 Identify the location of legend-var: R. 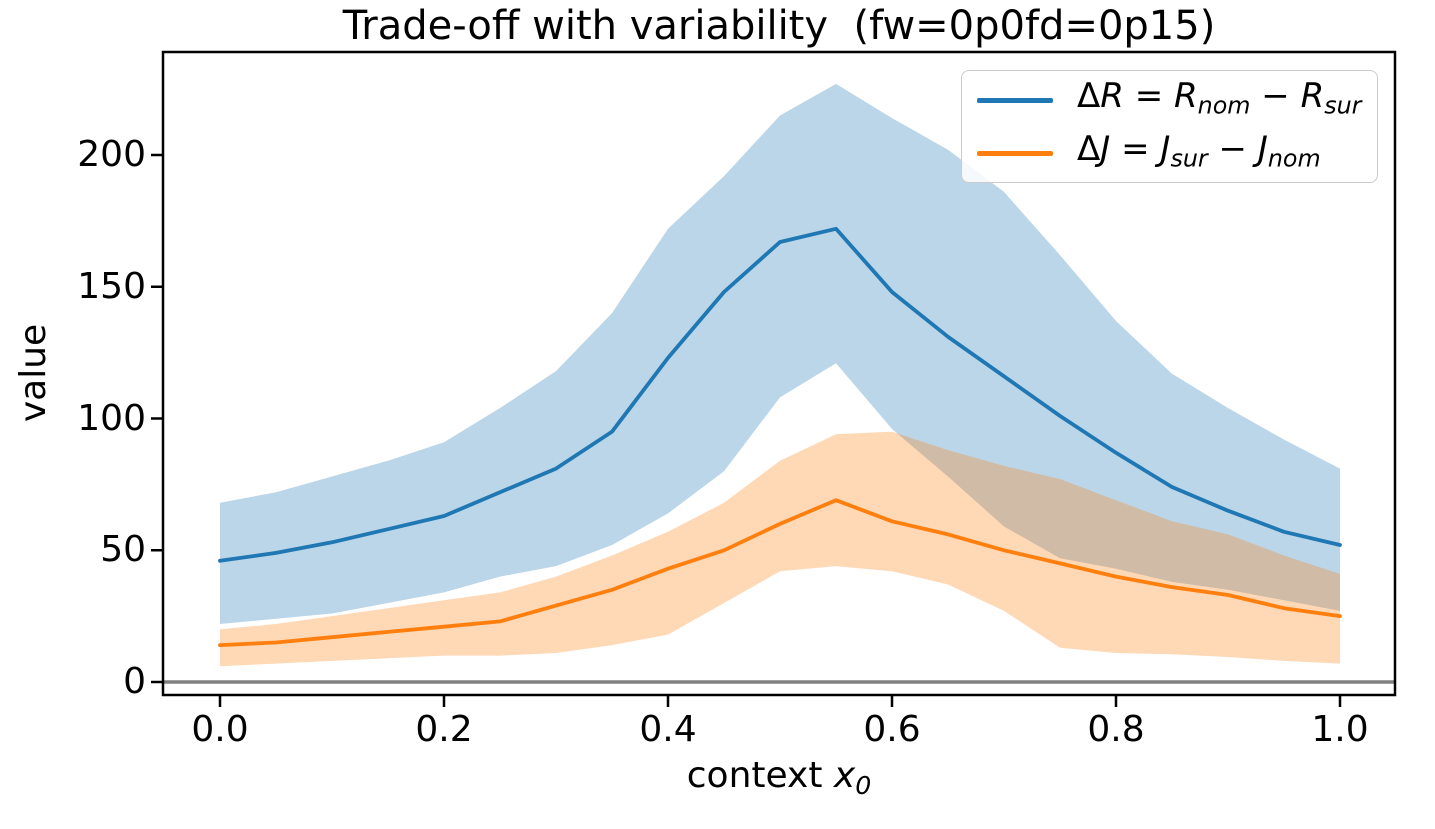
(1112, 95).